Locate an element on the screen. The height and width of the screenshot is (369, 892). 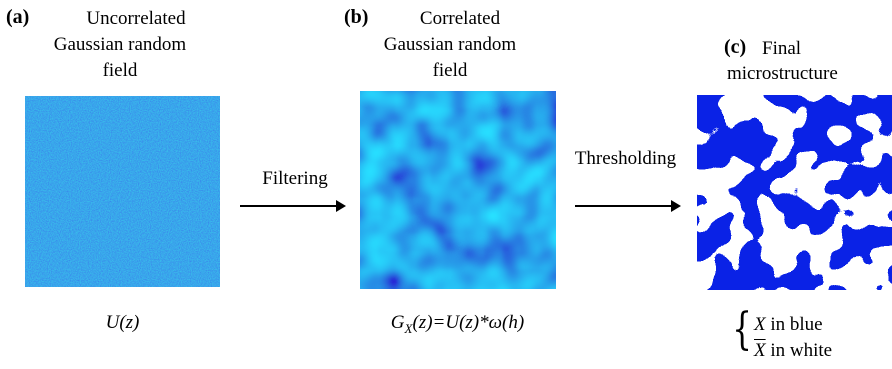
legend-x-symbol: X is located at coordinates (760, 324).